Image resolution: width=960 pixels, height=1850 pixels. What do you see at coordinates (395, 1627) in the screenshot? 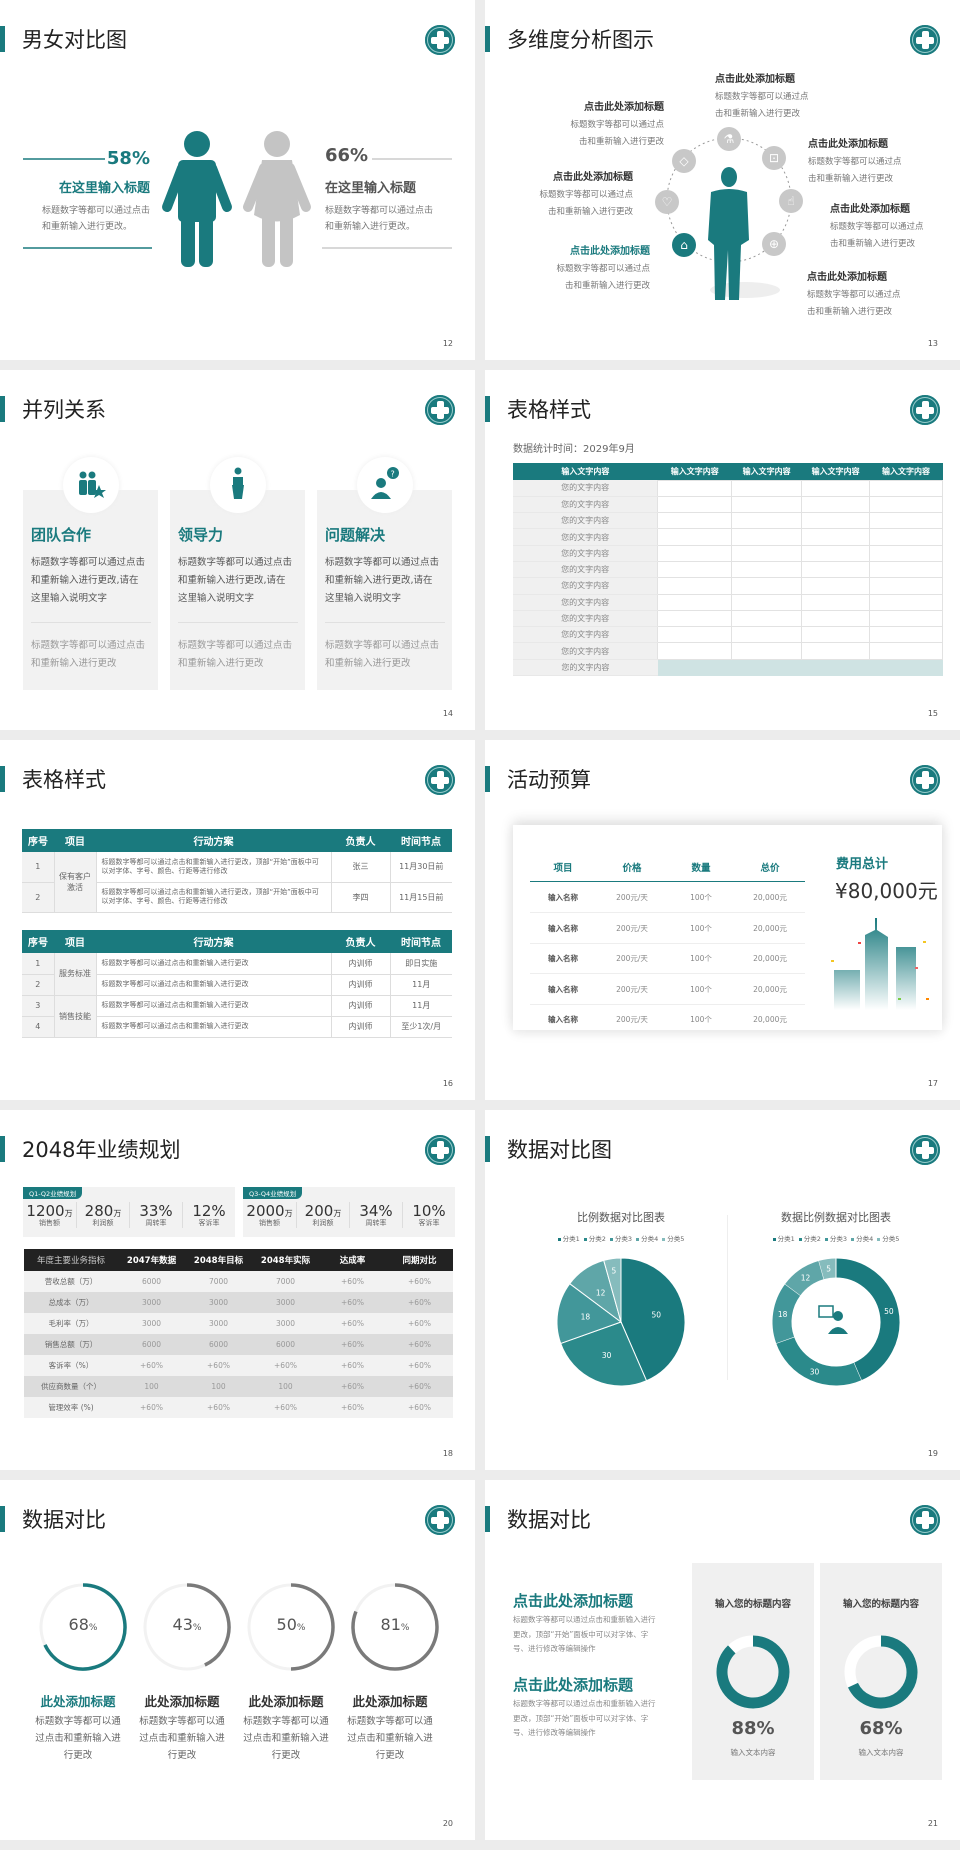
I see `ring-progress` at bounding box center [395, 1627].